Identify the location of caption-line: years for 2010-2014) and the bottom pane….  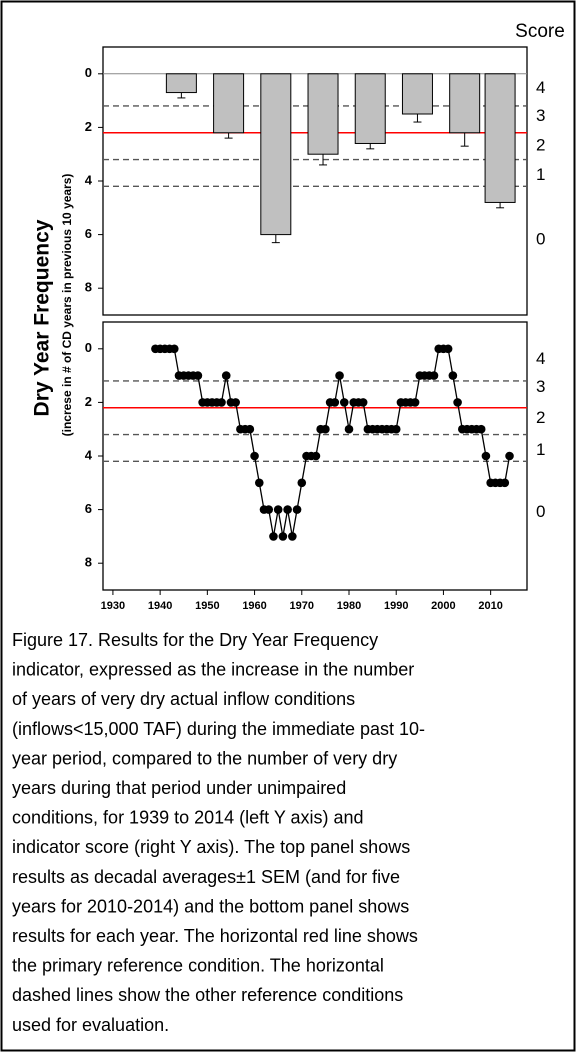
(210, 906).